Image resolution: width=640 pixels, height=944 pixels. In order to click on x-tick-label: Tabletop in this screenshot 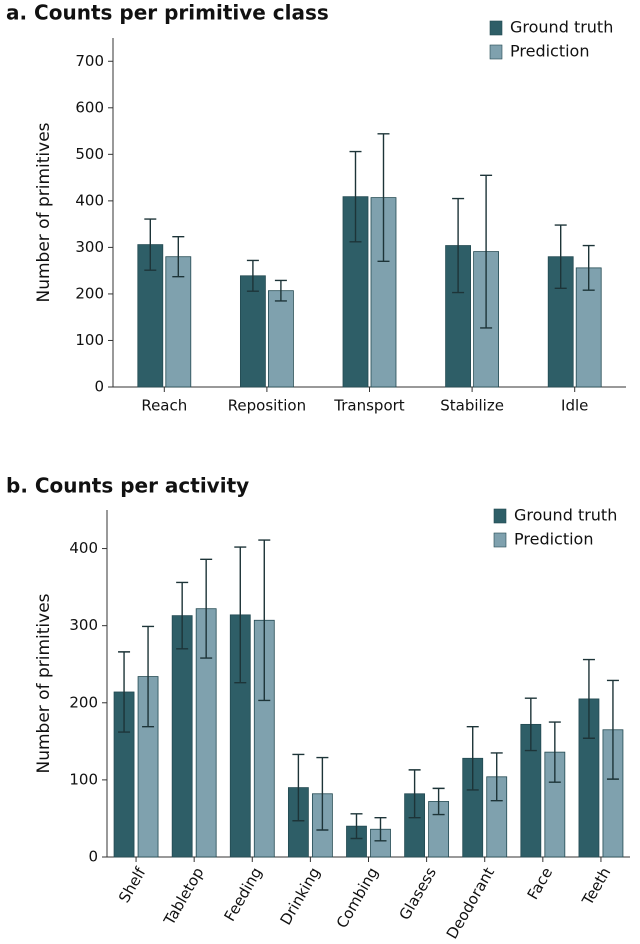, I will do `click(184, 896)`.